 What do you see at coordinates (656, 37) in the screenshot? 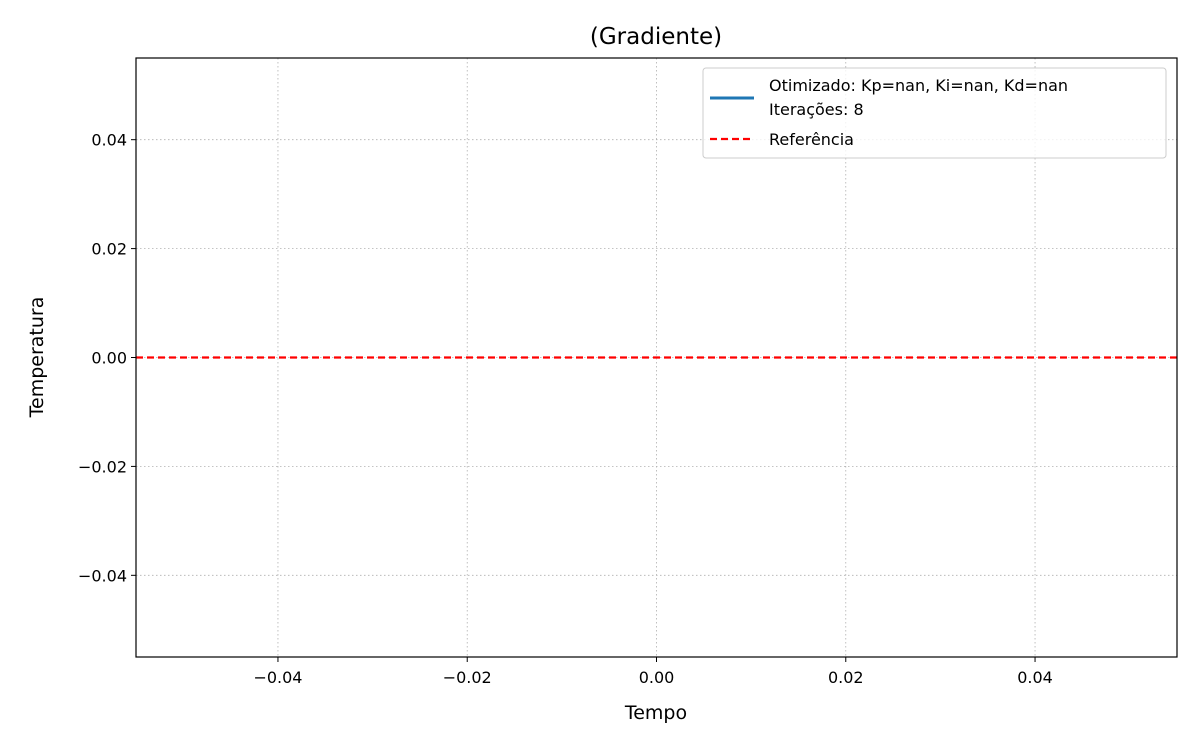
I see `chart-title: (Gradiente)` at bounding box center [656, 37].